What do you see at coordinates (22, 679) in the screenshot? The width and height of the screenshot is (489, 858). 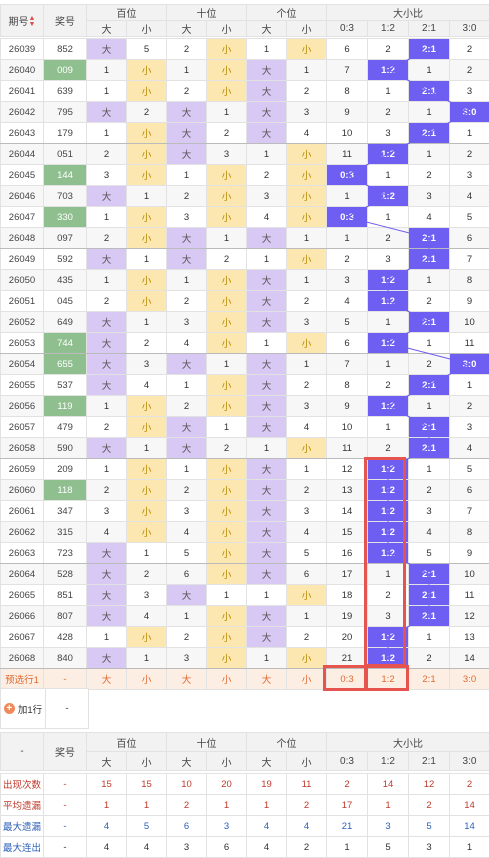 I see `predict-label: 预选行1` at bounding box center [22, 679].